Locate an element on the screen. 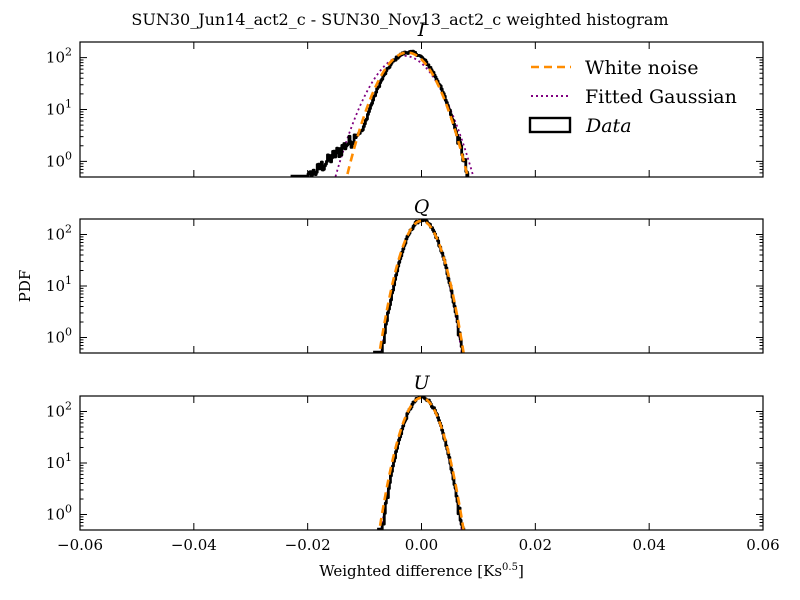 This screenshot has height=600, width=800. panel-u-plot is located at coordinates (421, 463).